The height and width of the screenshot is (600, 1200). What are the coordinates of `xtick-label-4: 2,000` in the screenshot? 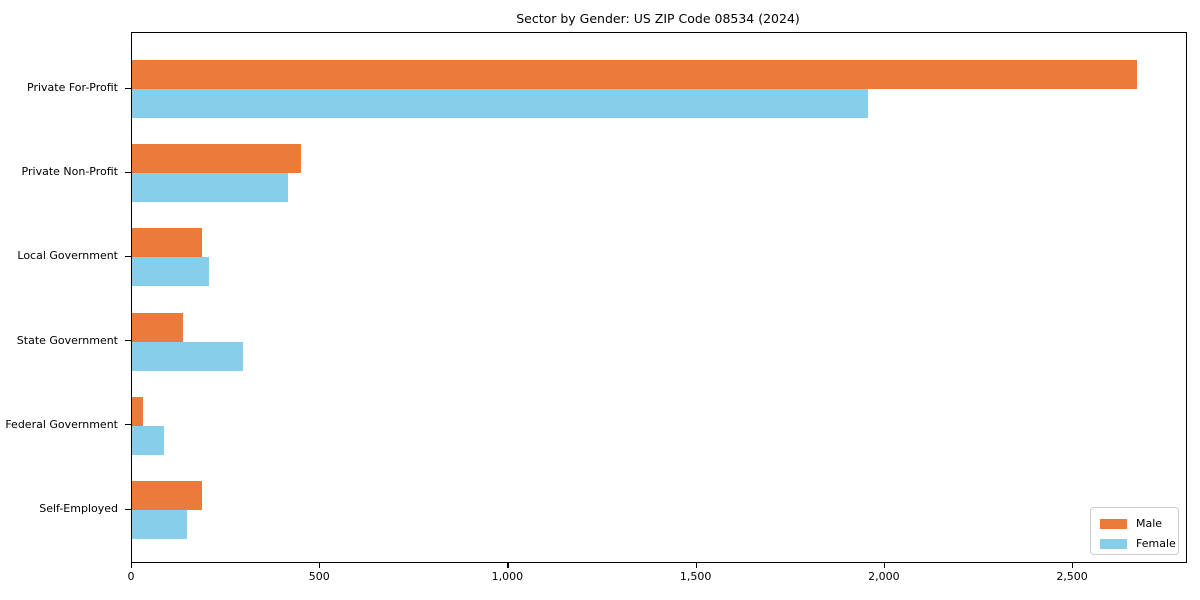 It's located at (884, 576).